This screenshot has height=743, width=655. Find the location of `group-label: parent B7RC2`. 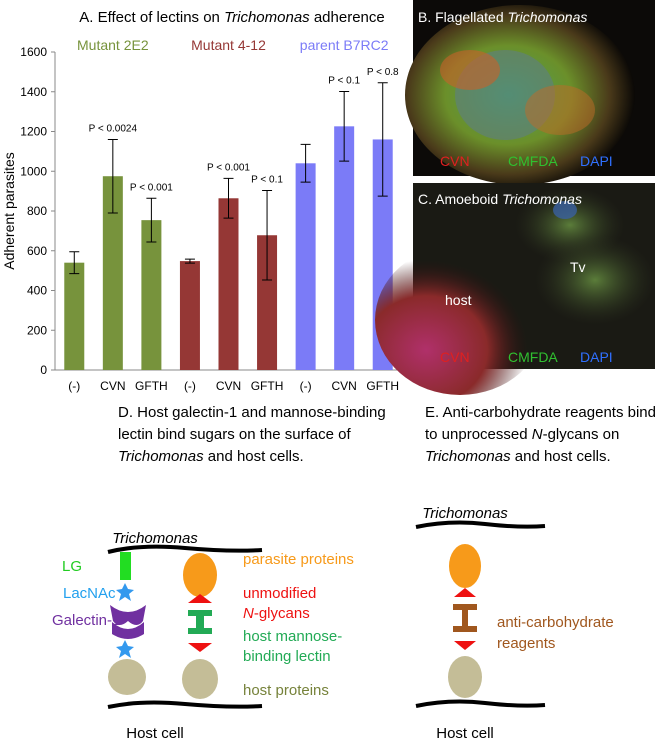

group-label: parent B7RC2 is located at coordinates (344, 45).